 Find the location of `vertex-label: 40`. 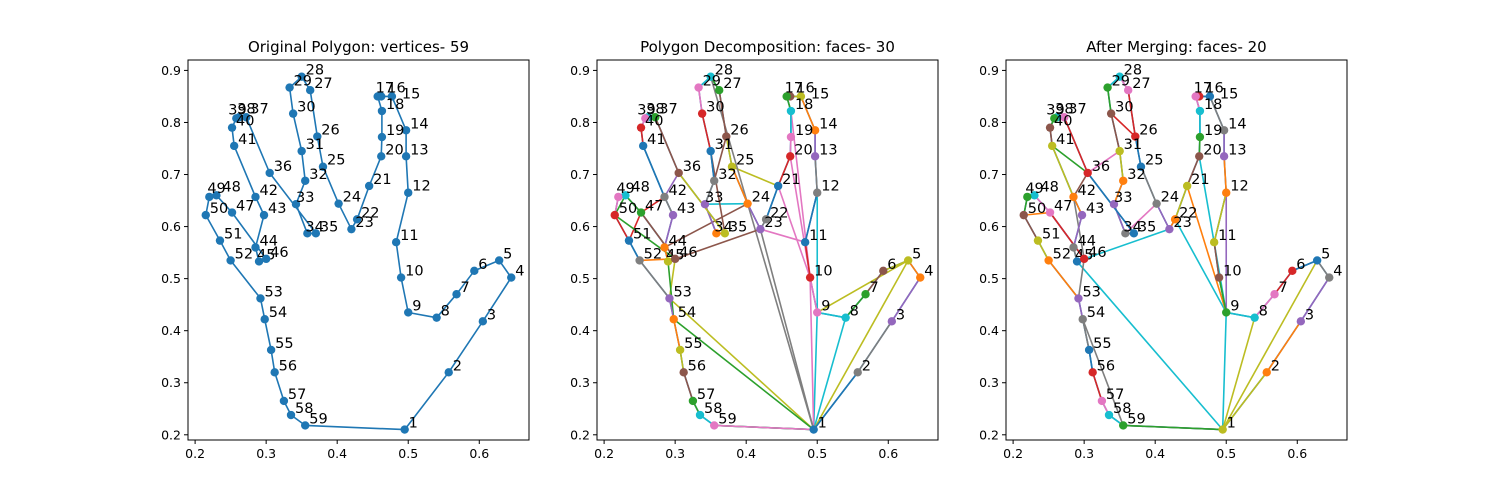

vertex-label: 40 is located at coordinates (245, 122).